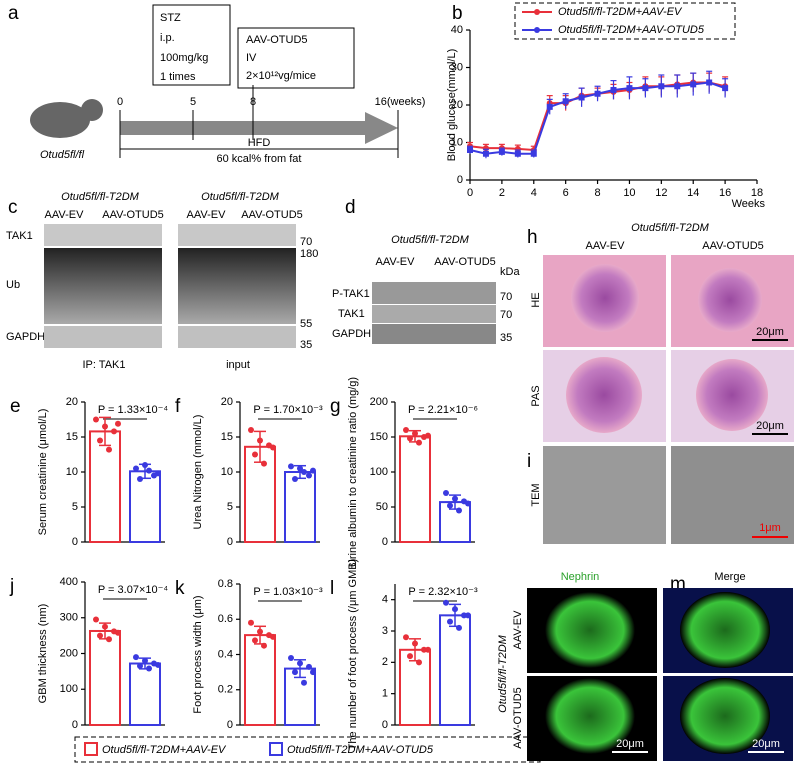  What do you see at coordinates (766, 744) in the screenshot?
I see `label: 20μm` at bounding box center [766, 744].